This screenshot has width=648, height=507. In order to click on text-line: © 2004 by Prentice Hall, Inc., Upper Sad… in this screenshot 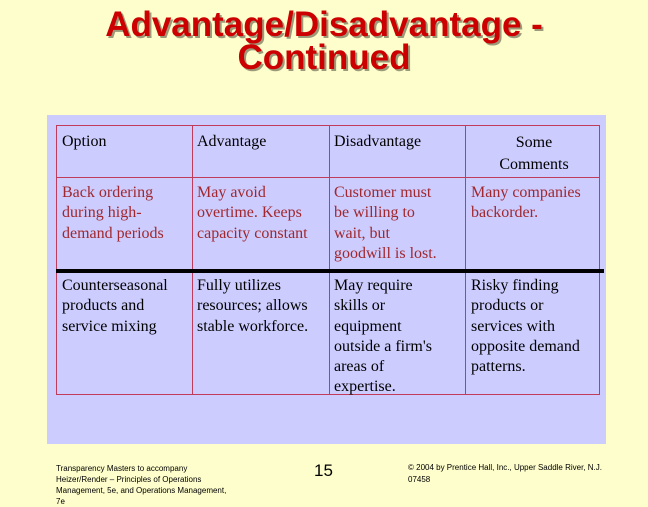, I will do `click(505, 467)`.